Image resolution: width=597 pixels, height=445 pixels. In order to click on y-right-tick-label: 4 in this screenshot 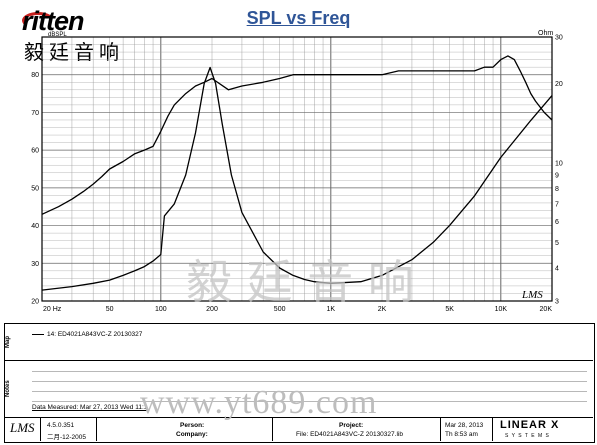, I will do `click(557, 269)`.